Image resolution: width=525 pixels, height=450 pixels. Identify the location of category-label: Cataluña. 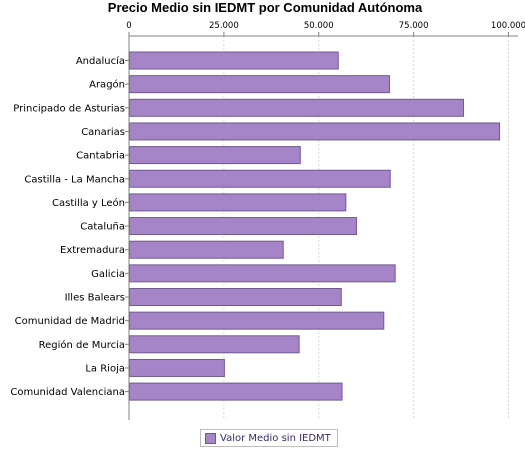
(102, 227).